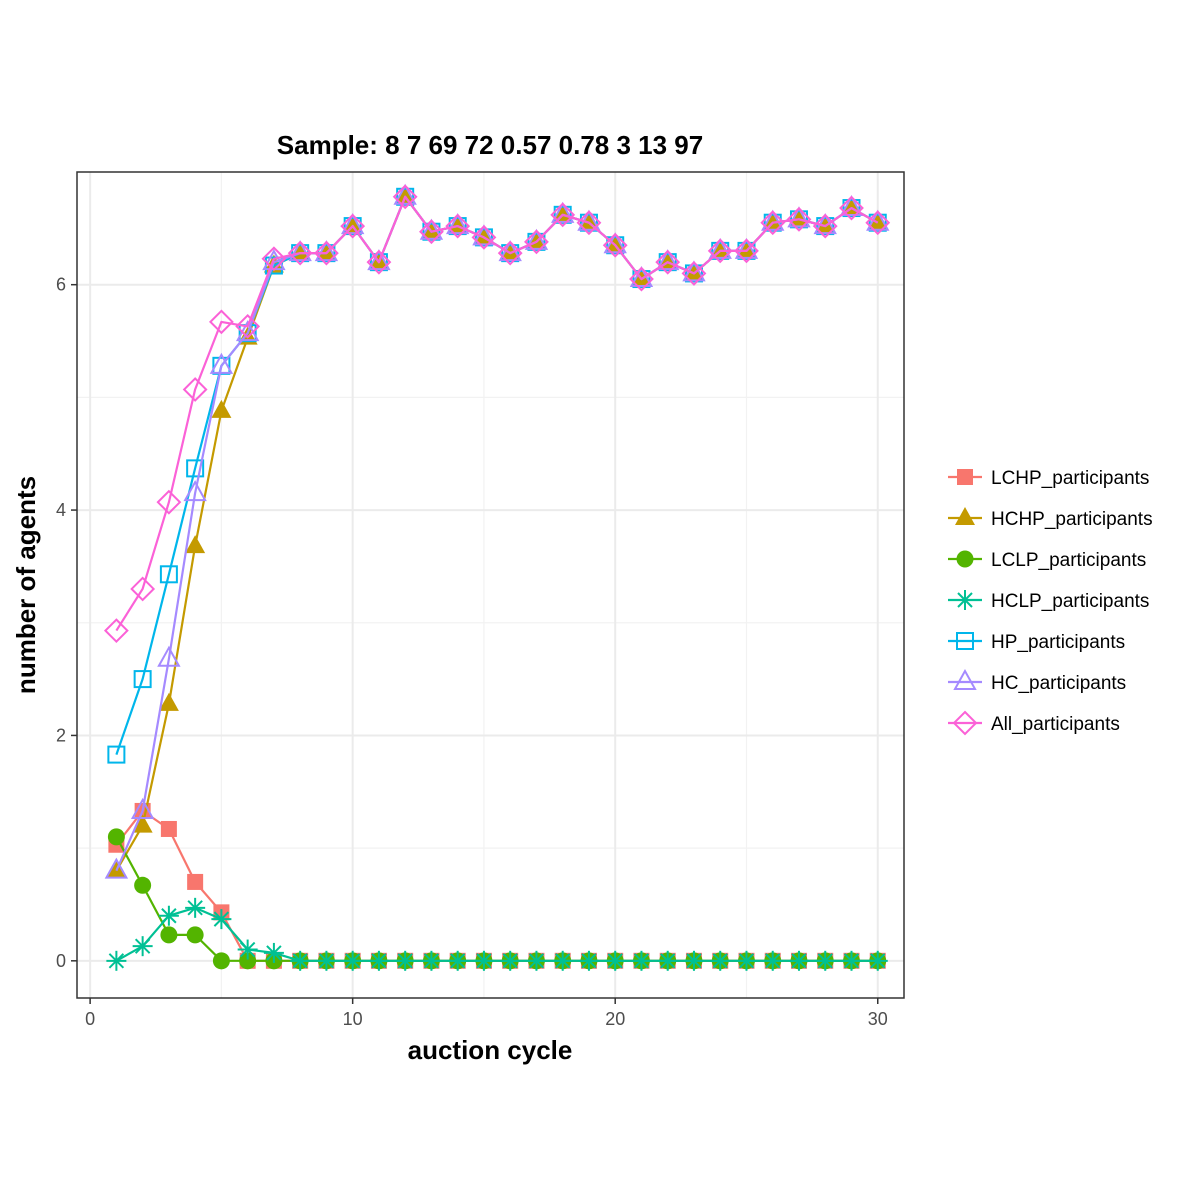 This screenshot has height=1200, width=1200. Describe the element at coordinates (26, 585) in the screenshot. I see `y-axis-title: number of agents` at that location.